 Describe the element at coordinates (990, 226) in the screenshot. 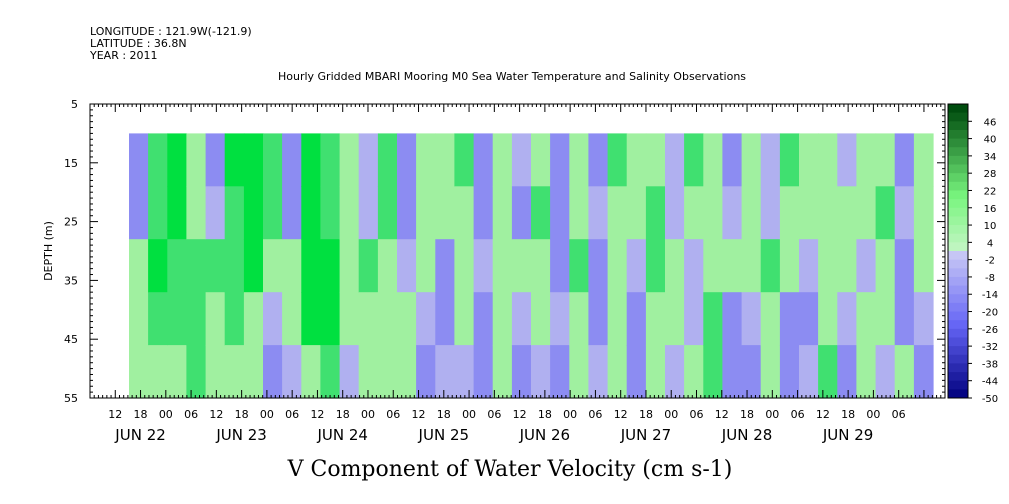

I see `colorbar-label: 10` at that location.